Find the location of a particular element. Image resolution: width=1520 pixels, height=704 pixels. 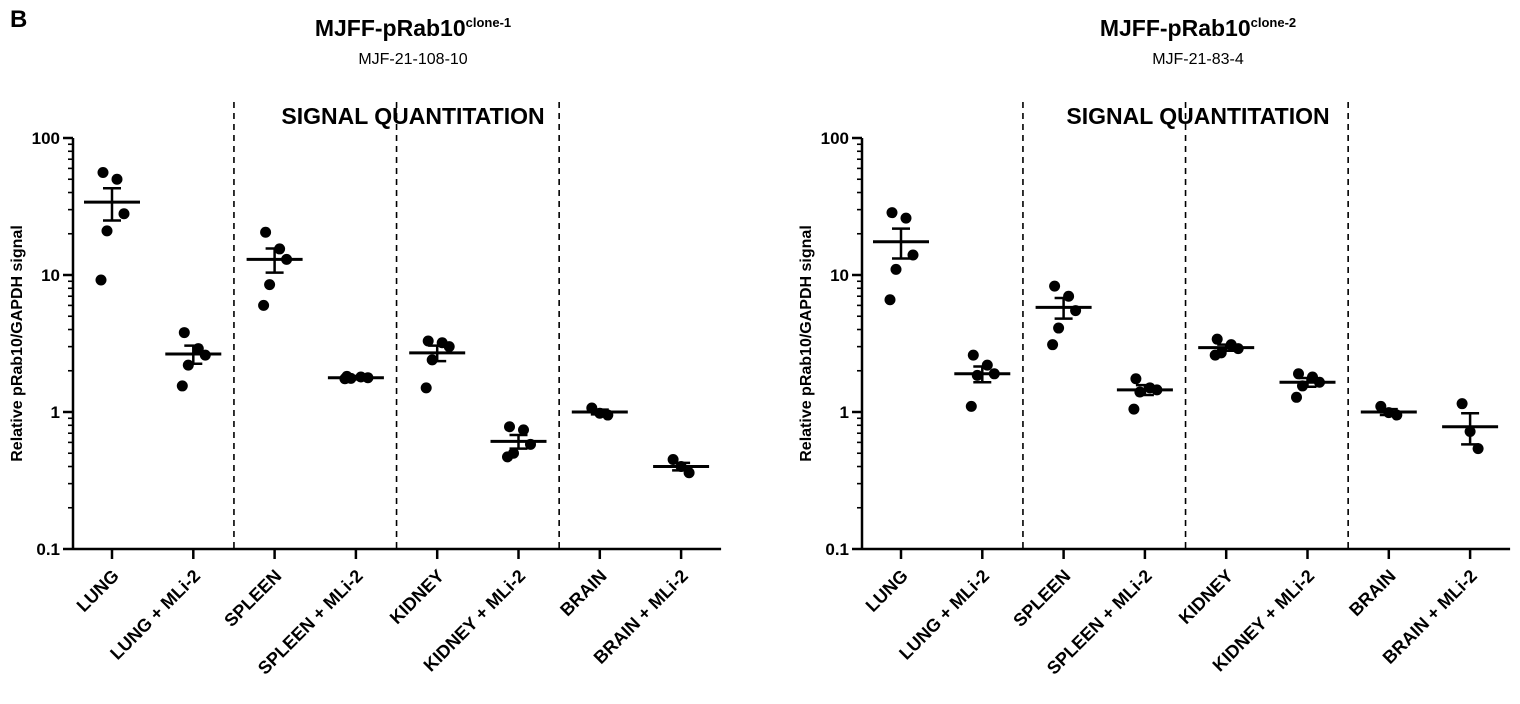

chart-title: MJFF-pRab10clone-1 is located at coordinates (413, 28).